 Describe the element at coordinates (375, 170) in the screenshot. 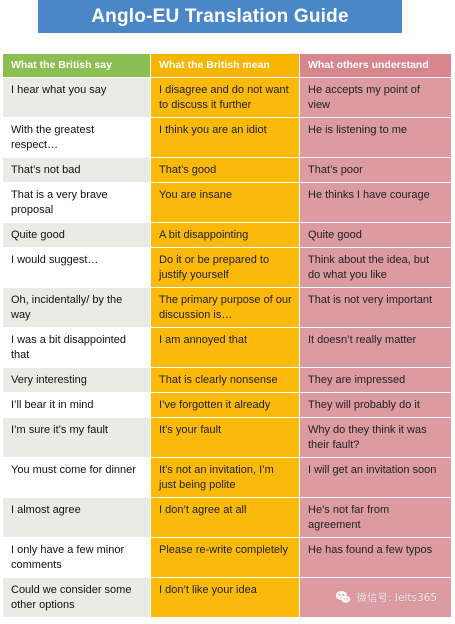

I see `cell-others-understand: That’s poor` at that location.